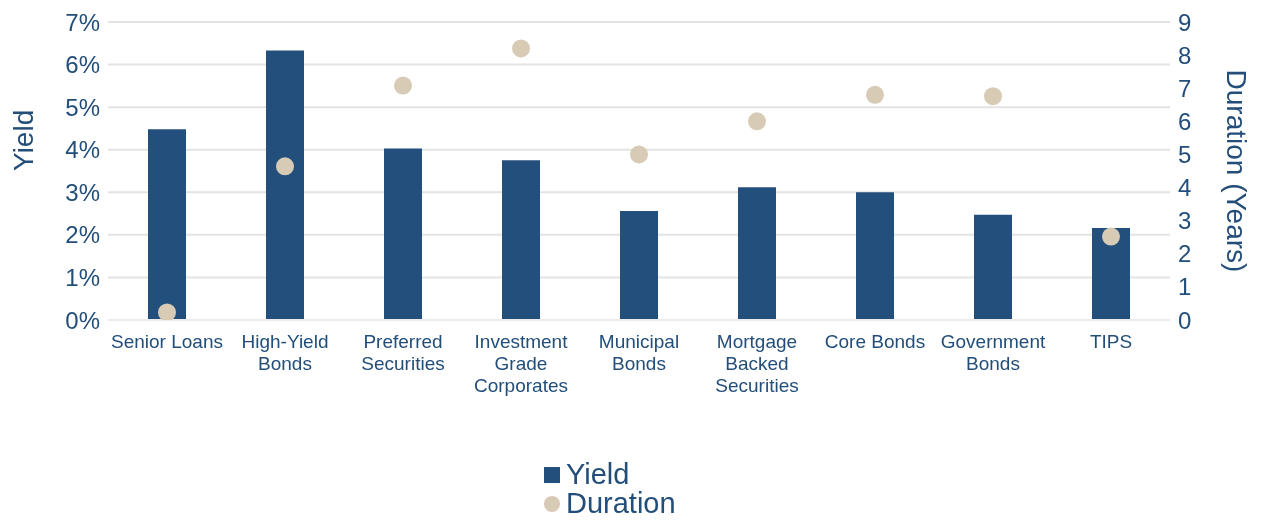 This screenshot has width=1268, height=526. Describe the element at coordinates (1185, 221) in the screenshot. I see `y2-tick-label: 3` at that location.